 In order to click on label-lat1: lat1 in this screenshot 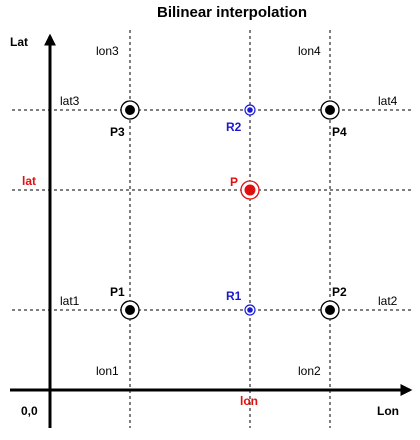, I will do `click(70, 301)`.